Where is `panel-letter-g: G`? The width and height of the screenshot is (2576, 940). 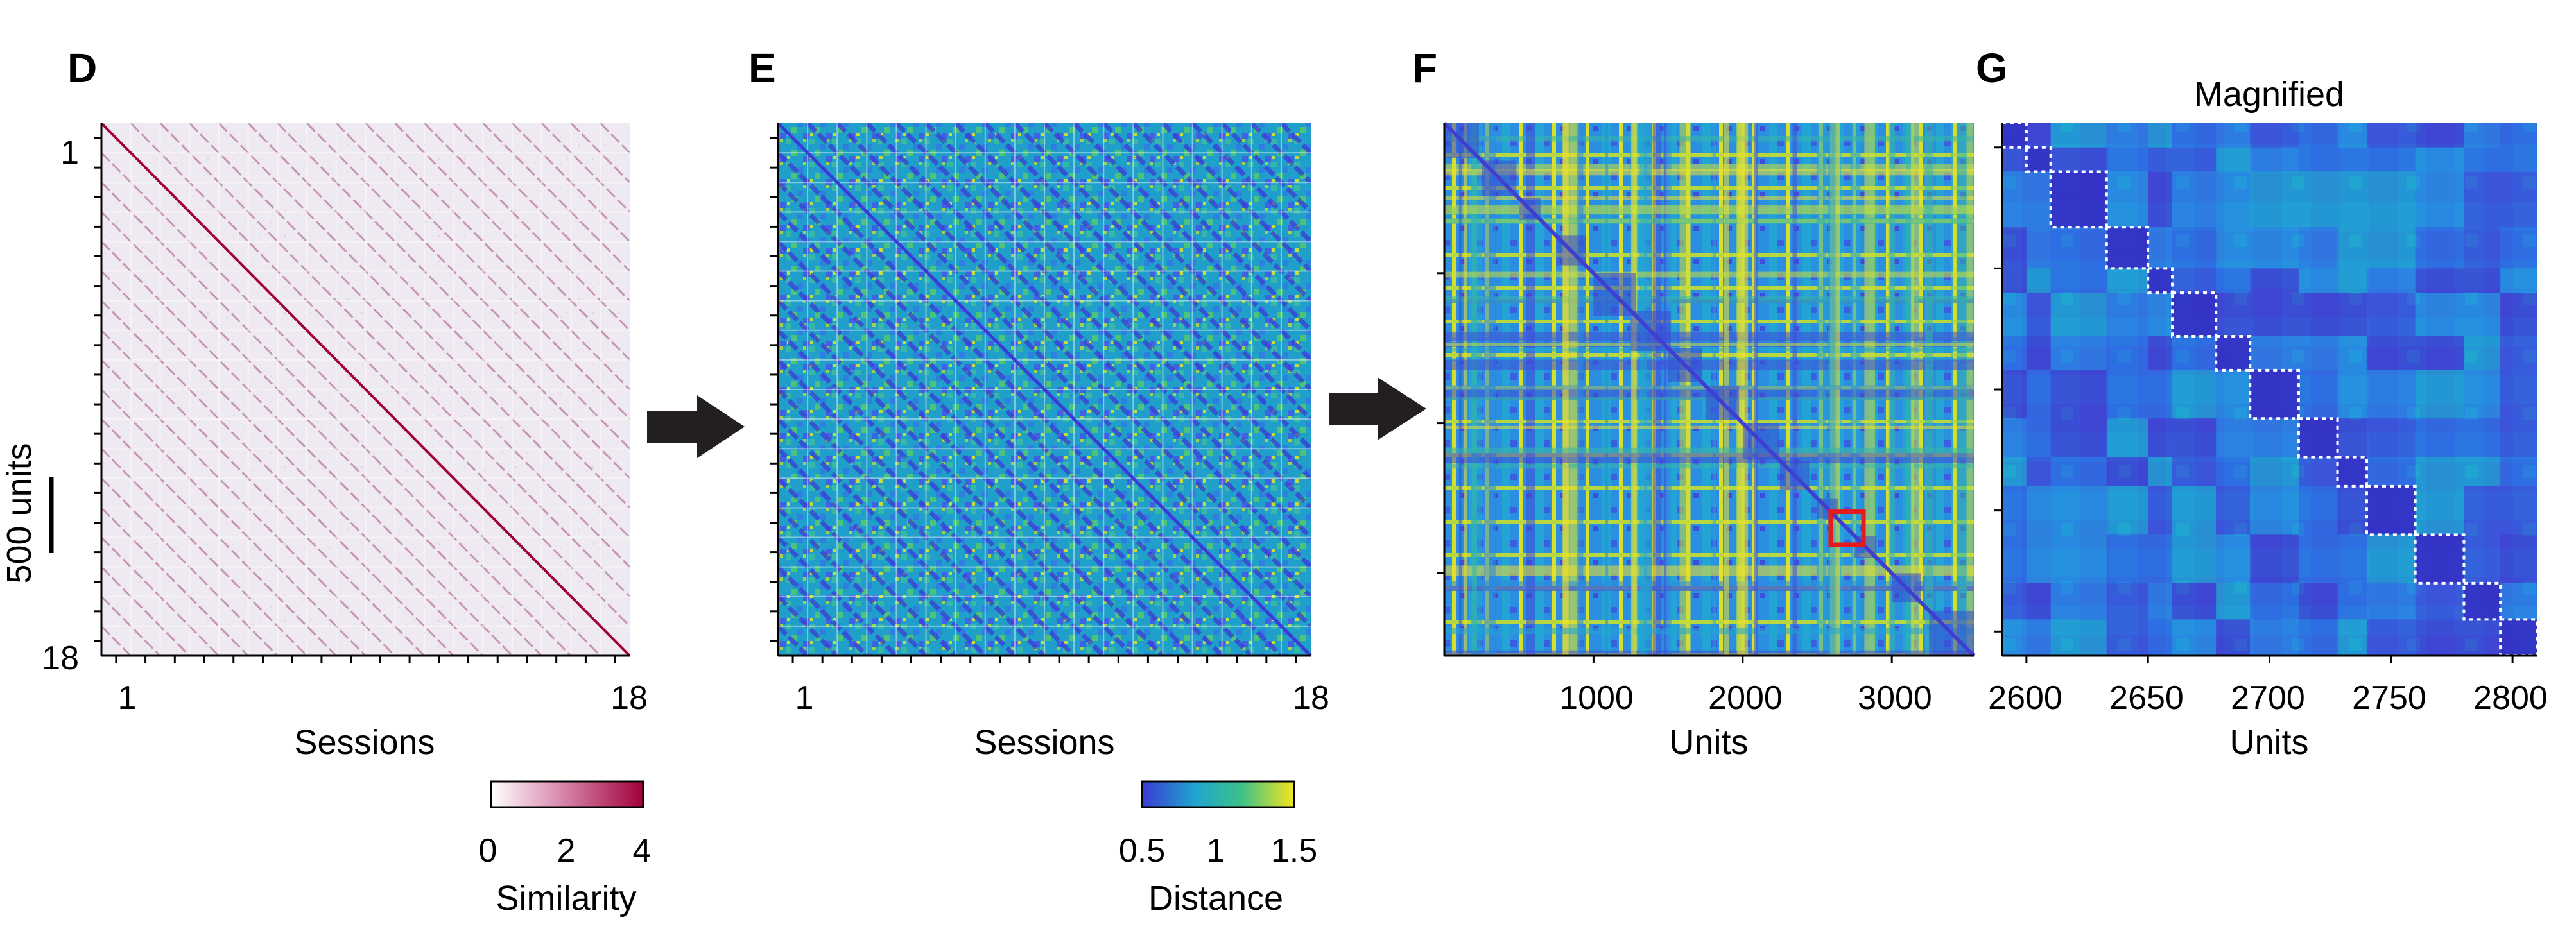
panel-letter-g: G is located at coordinates (1992, 68).